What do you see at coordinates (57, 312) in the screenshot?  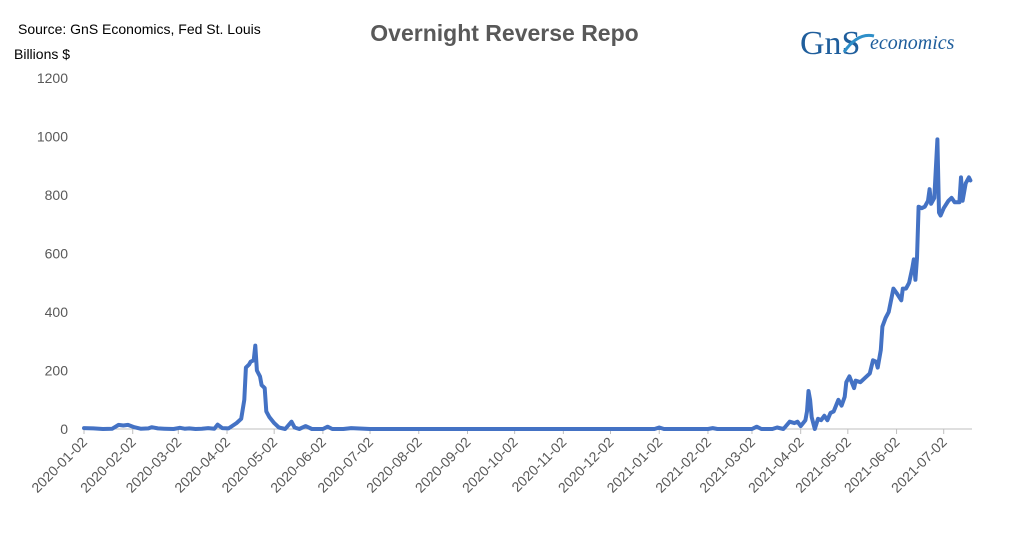 I see `y-tick-label: 400` at bounding box center [57, 312].